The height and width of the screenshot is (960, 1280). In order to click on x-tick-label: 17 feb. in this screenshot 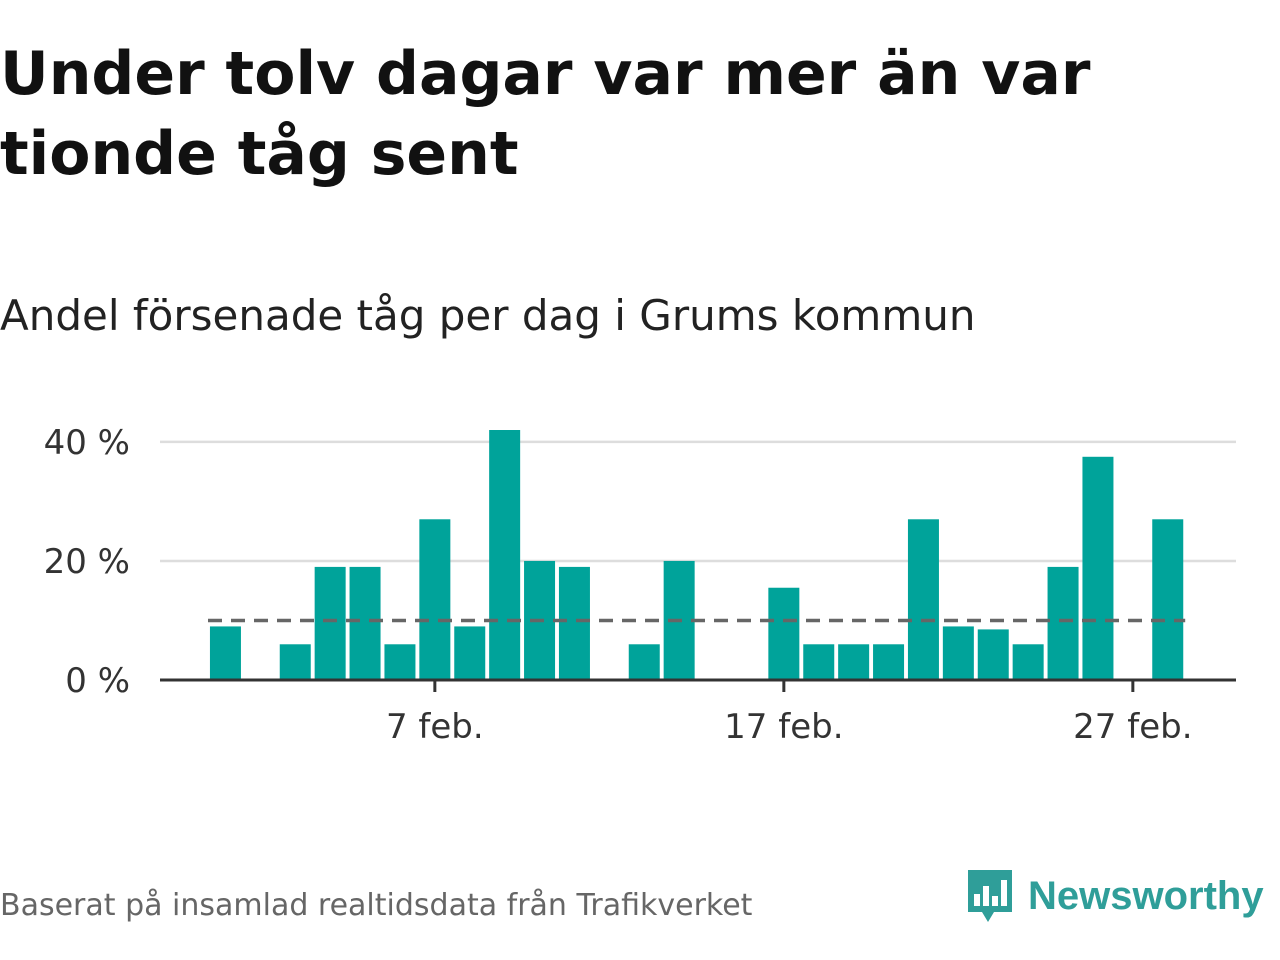, I will do `click(783, 727)`.